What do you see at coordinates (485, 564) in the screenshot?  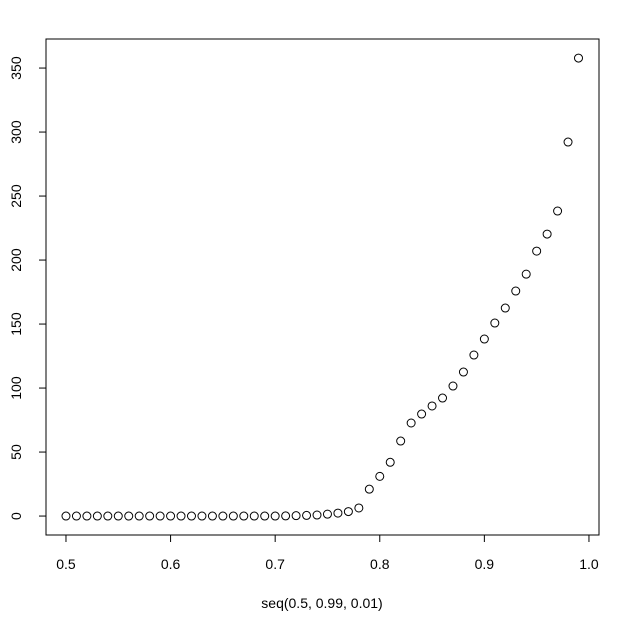 I see `x-tick-label: 0.9` at bounding box center [485, 564].